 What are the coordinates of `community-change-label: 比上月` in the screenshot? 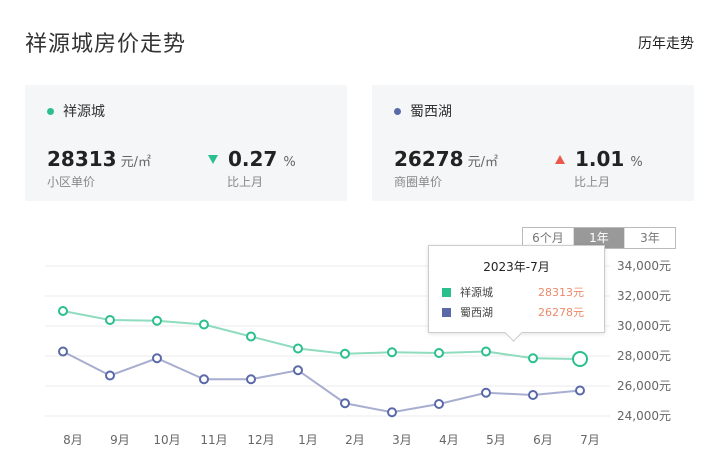 It's located at (245, 182).